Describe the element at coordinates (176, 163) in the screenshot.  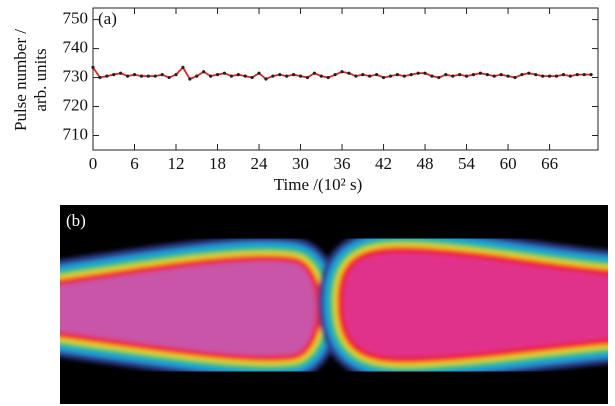
I see `x-tick-label: 12` at that location.